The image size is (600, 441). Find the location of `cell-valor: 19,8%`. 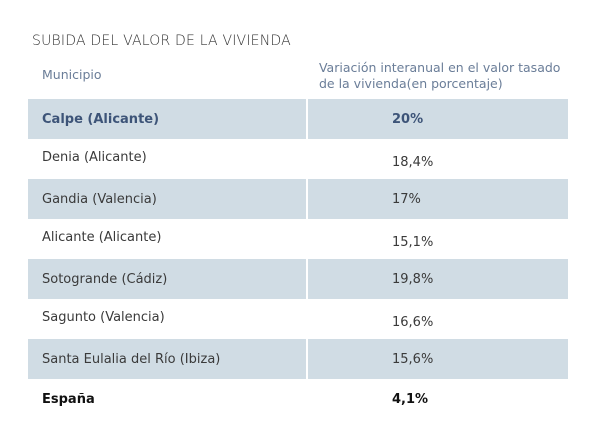

cell-valor: 19,8% is located at coordinates (438, 279).